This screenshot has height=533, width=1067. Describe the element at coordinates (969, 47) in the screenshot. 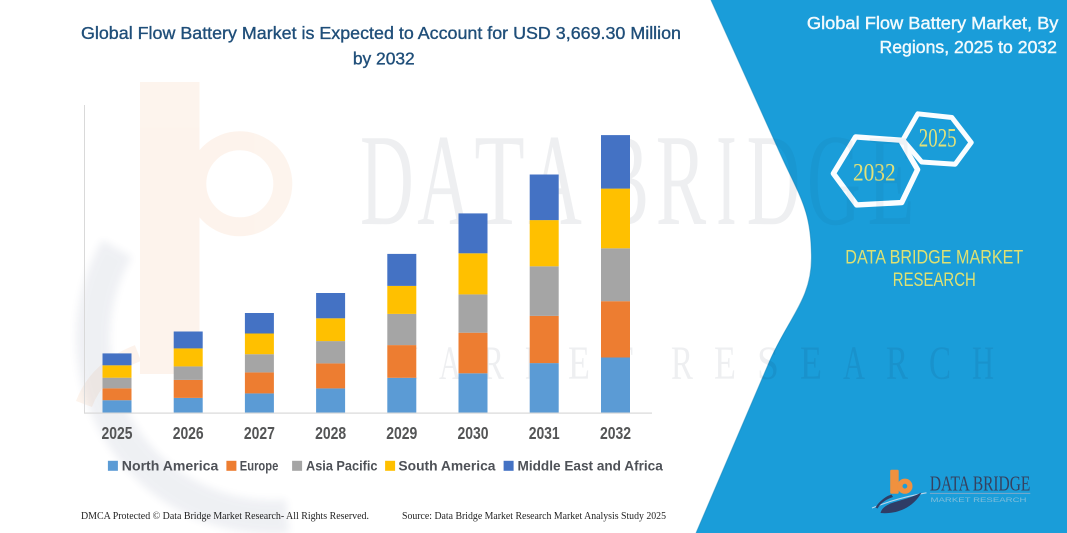

I see `svg-text: Regions, 2025 to 2032` at that location.